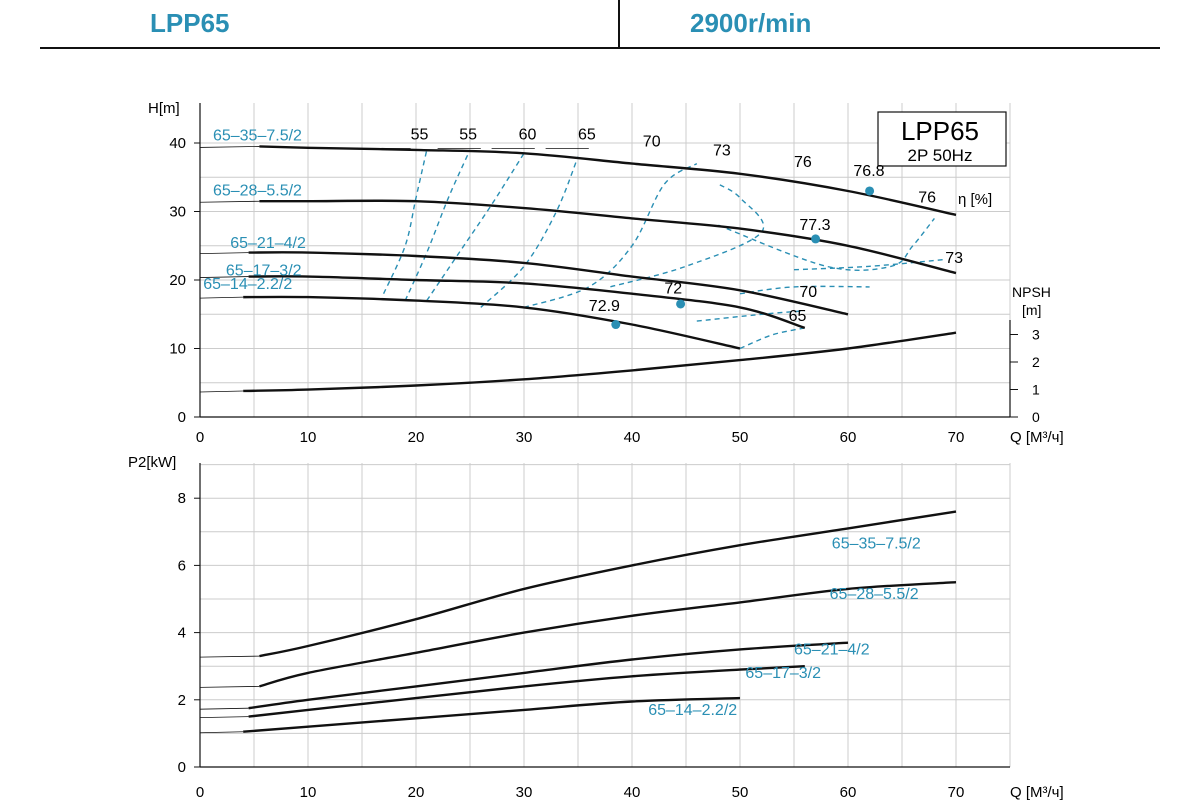 Image resolution: width=1200 pixels, height=800 pixels. Describe the element at coordinates (1031, 310) in the screenshot. I see `npsh-axis-unit: [m]` at that location.